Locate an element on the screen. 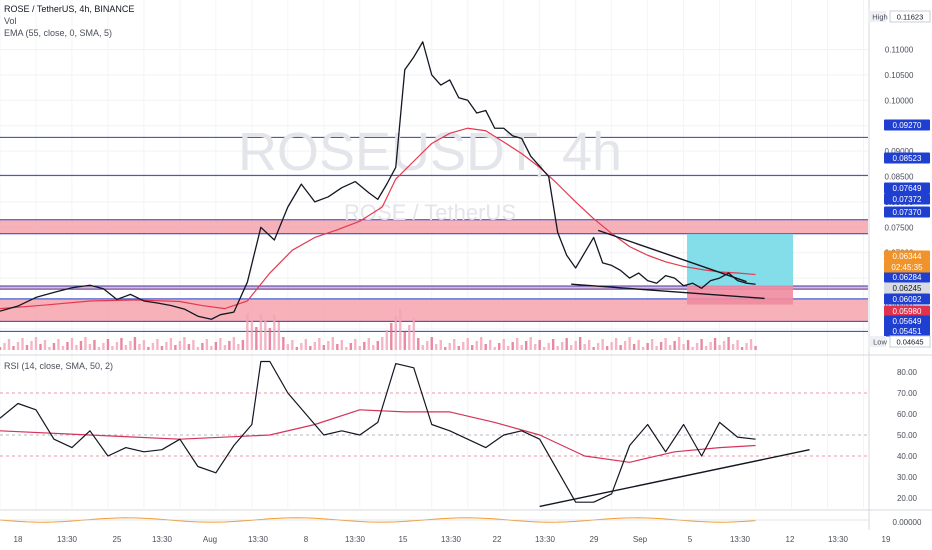 Image resolution: width=932 pixels, height=550 pixels. rsi-label: RSI (14, close, SMA, 50, 2) is located at coordinates (59, 366).